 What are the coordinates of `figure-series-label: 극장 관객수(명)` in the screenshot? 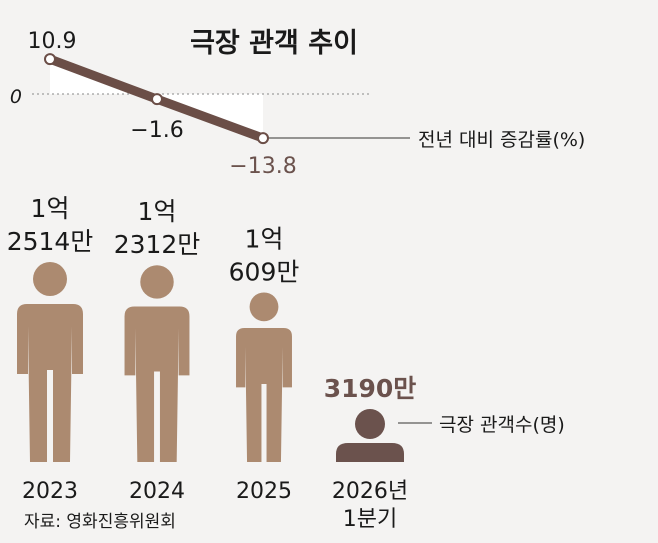 It's located at (502, 425).